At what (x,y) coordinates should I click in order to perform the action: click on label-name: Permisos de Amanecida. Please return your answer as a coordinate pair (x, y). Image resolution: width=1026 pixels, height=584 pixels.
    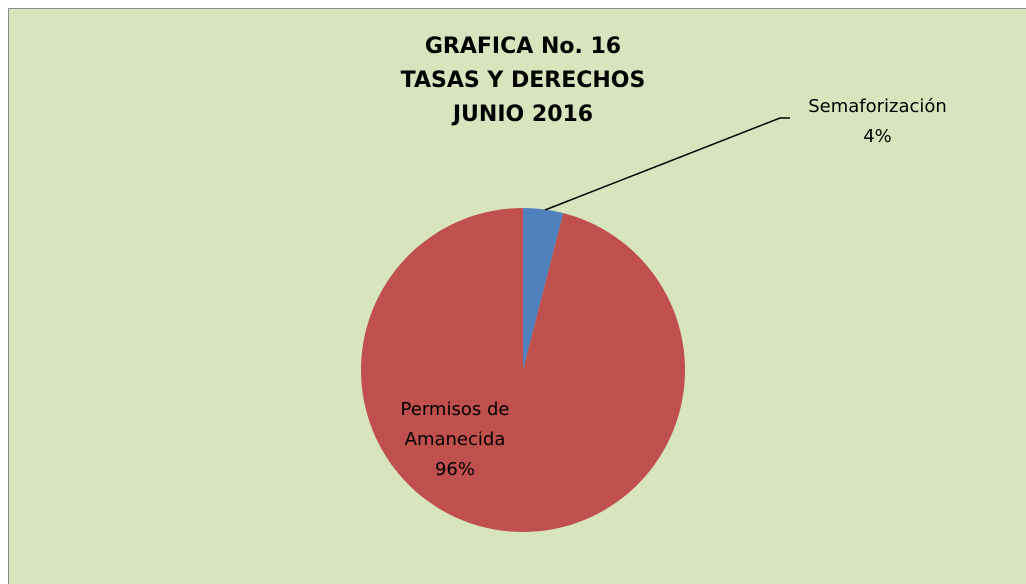
    Looking at the image, I should click on (455, 424).